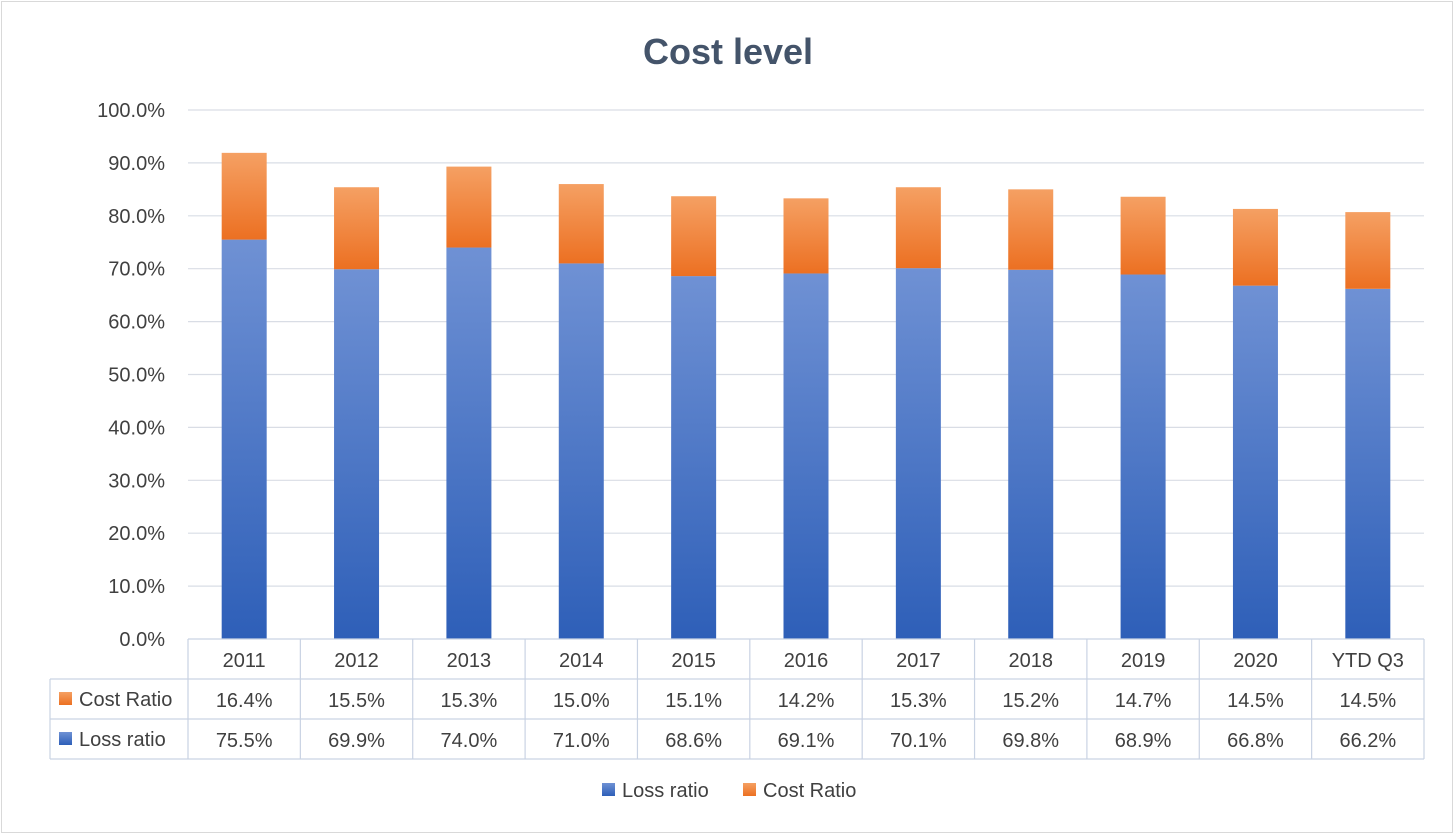 The image size is (1456, 836). I want to click on table-cell-value: 71.0%, so click(581, 741).